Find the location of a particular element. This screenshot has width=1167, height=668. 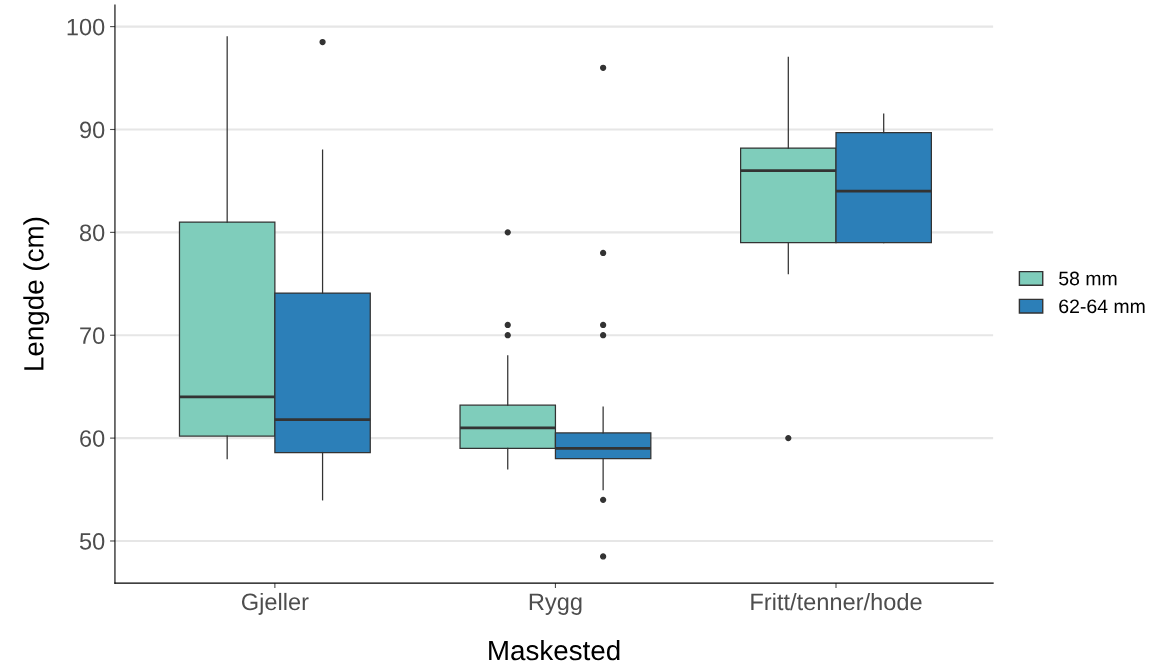

y-tick-label: 60 is located at coordinates (92, 438).